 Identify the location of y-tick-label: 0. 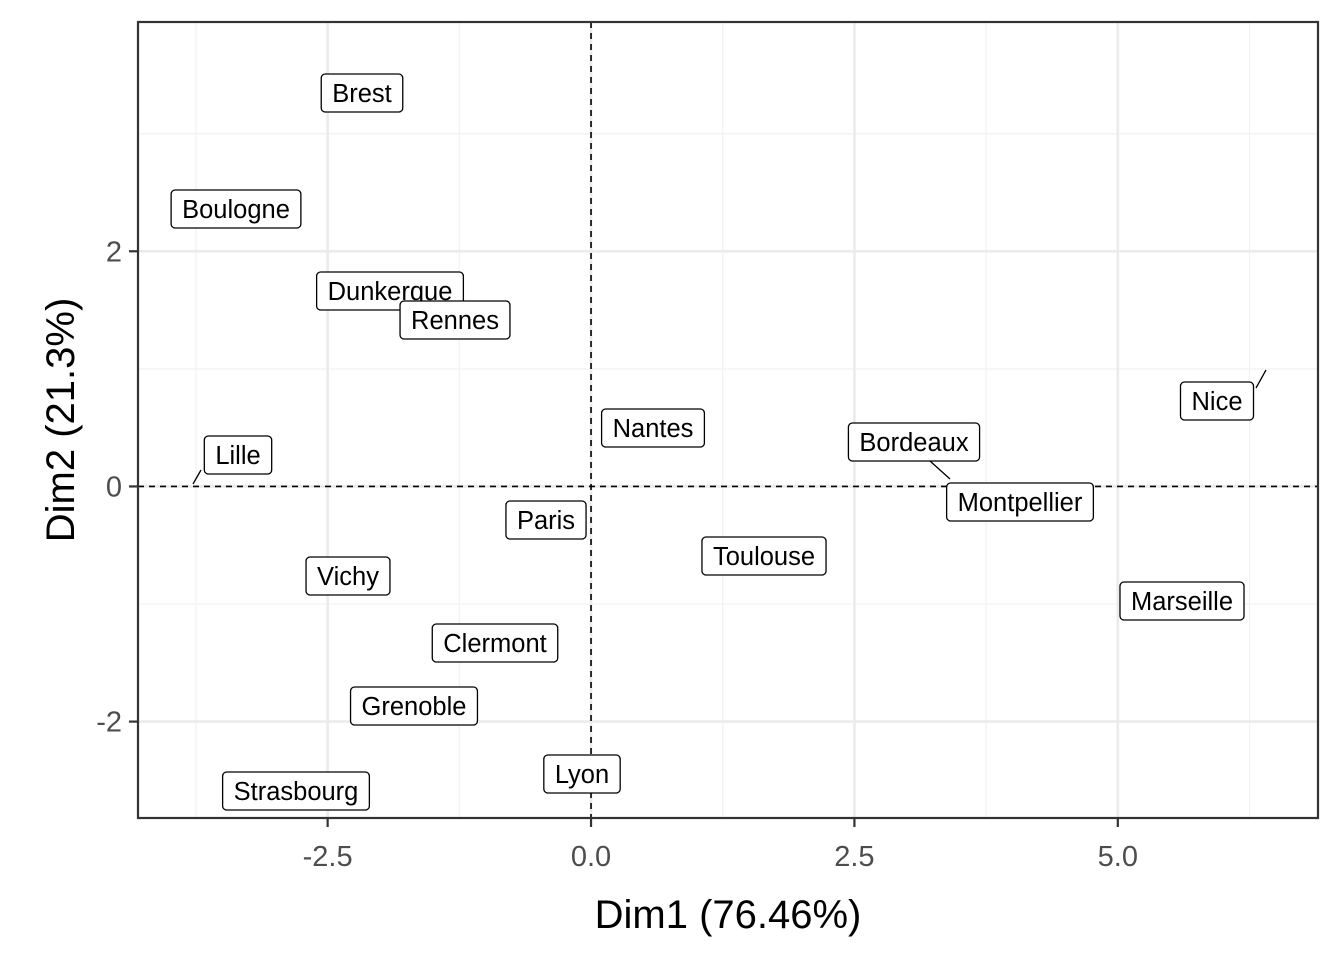
(114, 487).